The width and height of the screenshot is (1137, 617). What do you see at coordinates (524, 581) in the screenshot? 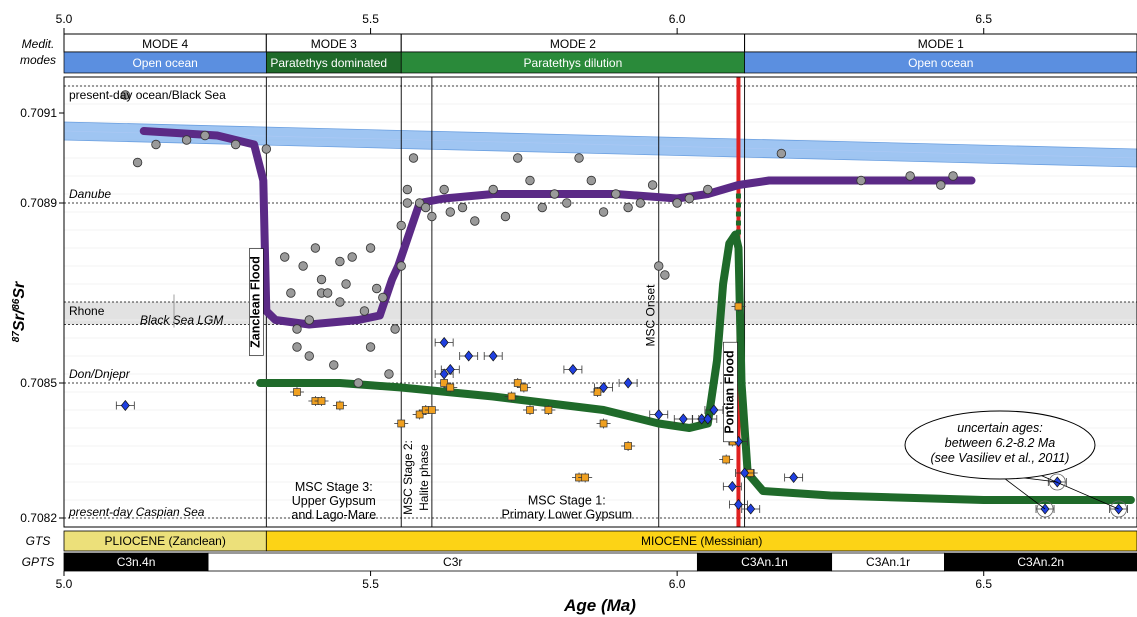
I see `bottom-axis-ticks: 5.0 5.5 6.0 6.5` at bounding box center [524, 581].